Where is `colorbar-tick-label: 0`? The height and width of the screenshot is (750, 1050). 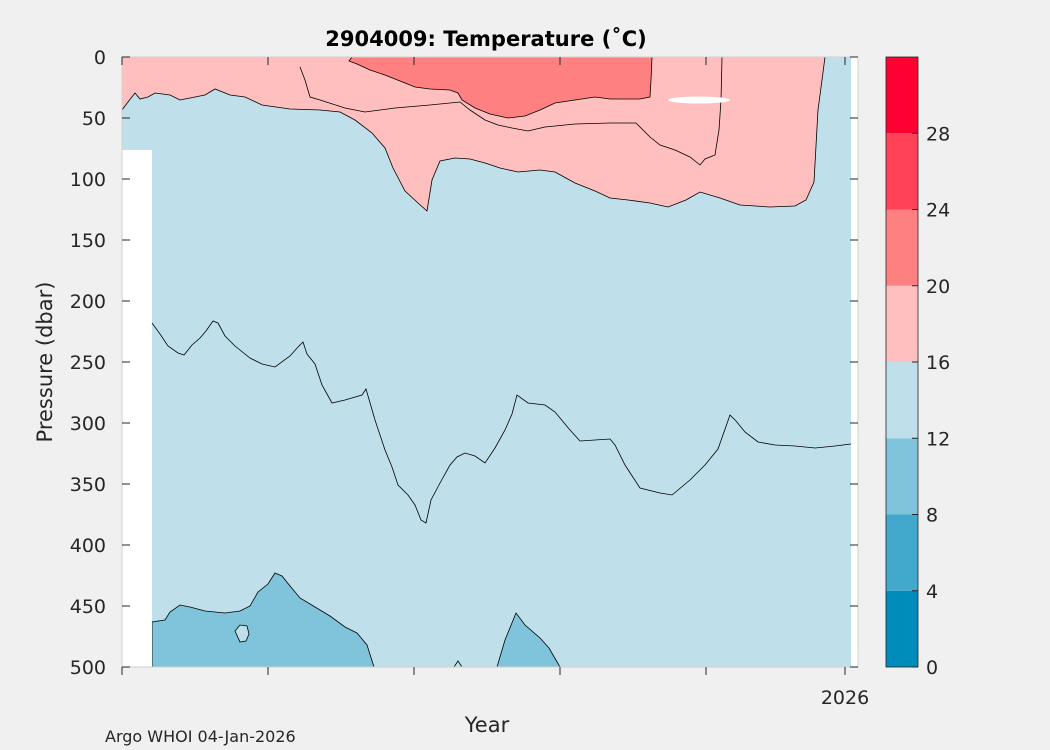 colorbar-tick-label: 0 is located at coordinates (932, 668).